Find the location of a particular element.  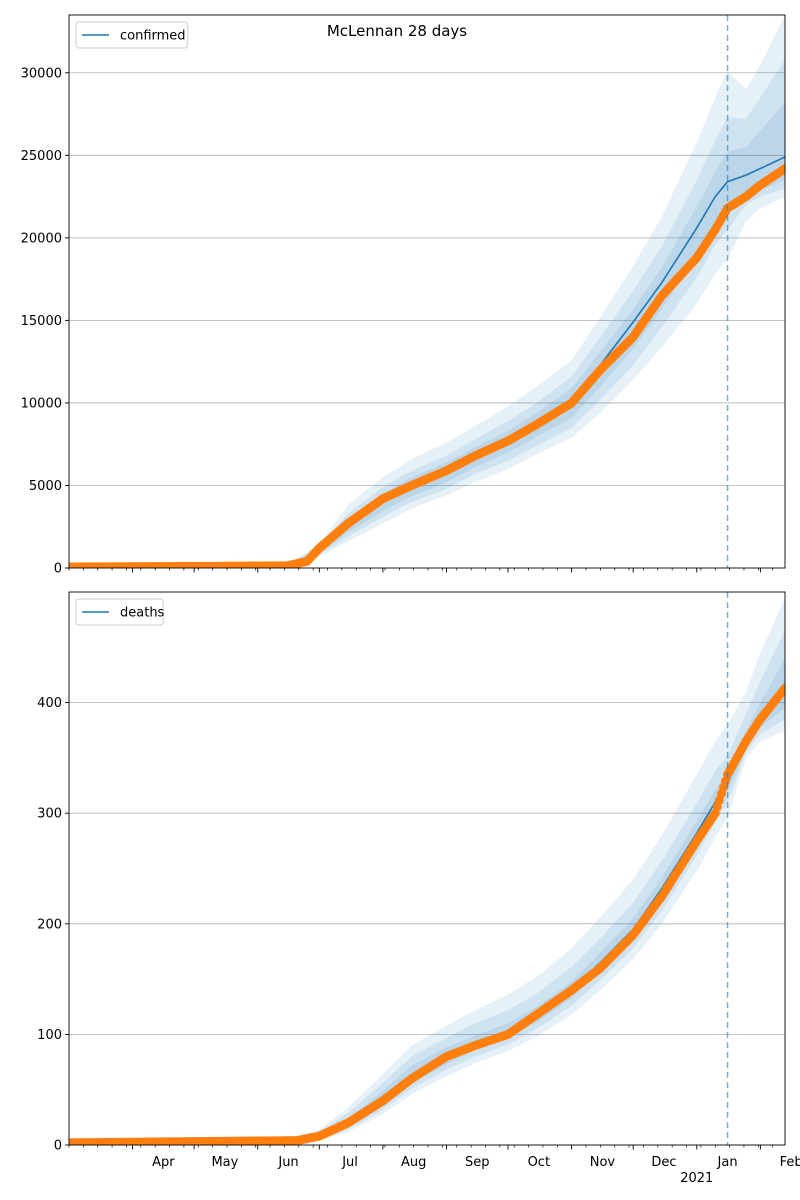

y-tick-label: 200 is located at coordinates (49, 924).